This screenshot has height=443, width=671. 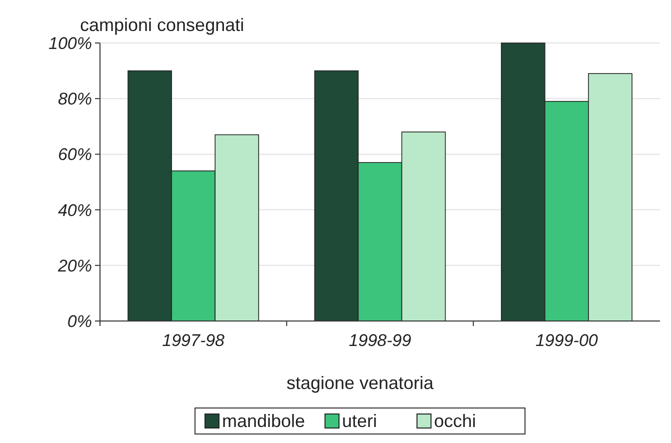 I want to click on x-tick-label: 1999-00, so click(x=566, y=340).